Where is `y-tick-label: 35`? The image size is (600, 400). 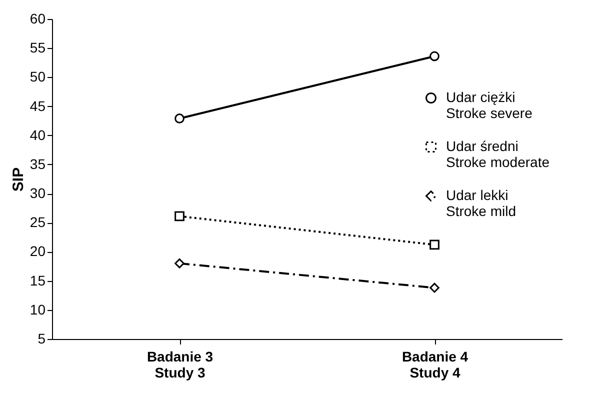
y-tick-label: 35 is located at coordinates (38, 164).